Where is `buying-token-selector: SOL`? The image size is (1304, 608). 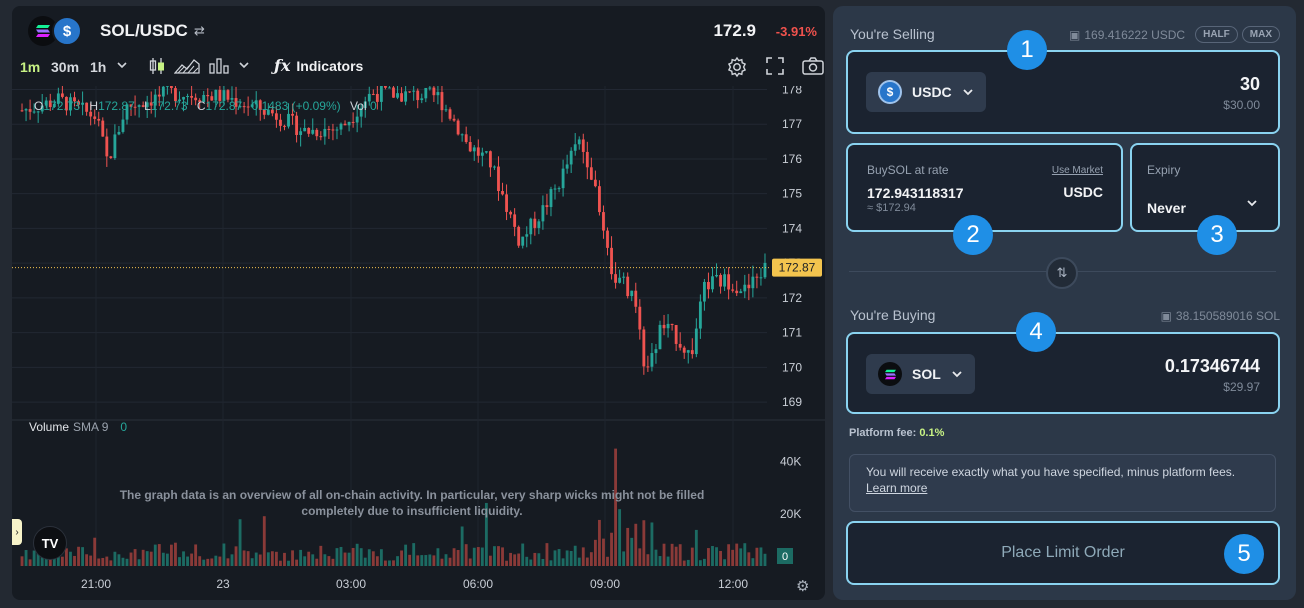 buying-token-selector: SOL is located at coordinates (920, 374).